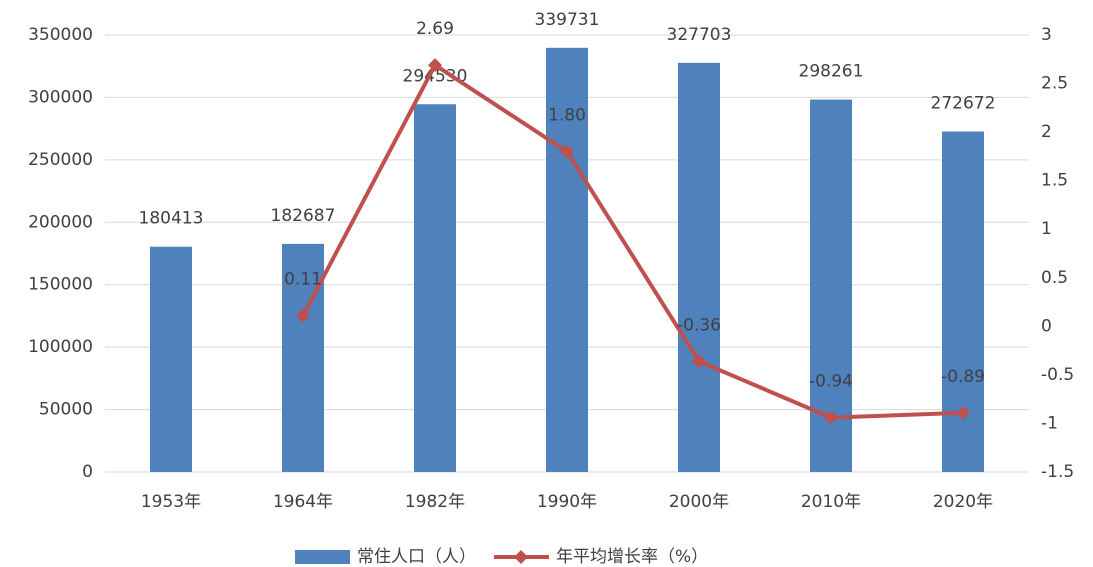 The height and width of the screenshot is (567, 1093). I want to click on legend-marker, so click(521, 557).